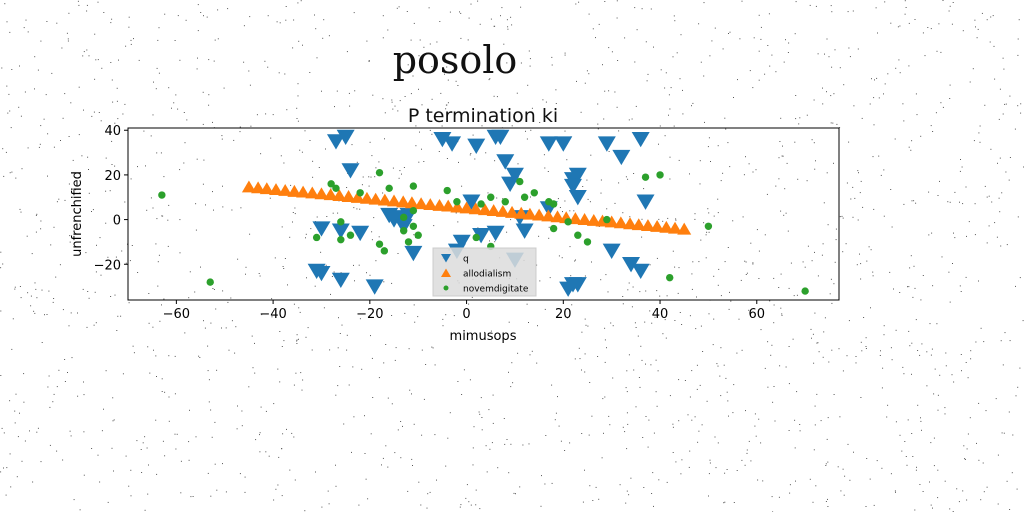 The width and height of the screenshot is (1024, 512). I want to click on x-tick-label: −20, so click(369, 314).